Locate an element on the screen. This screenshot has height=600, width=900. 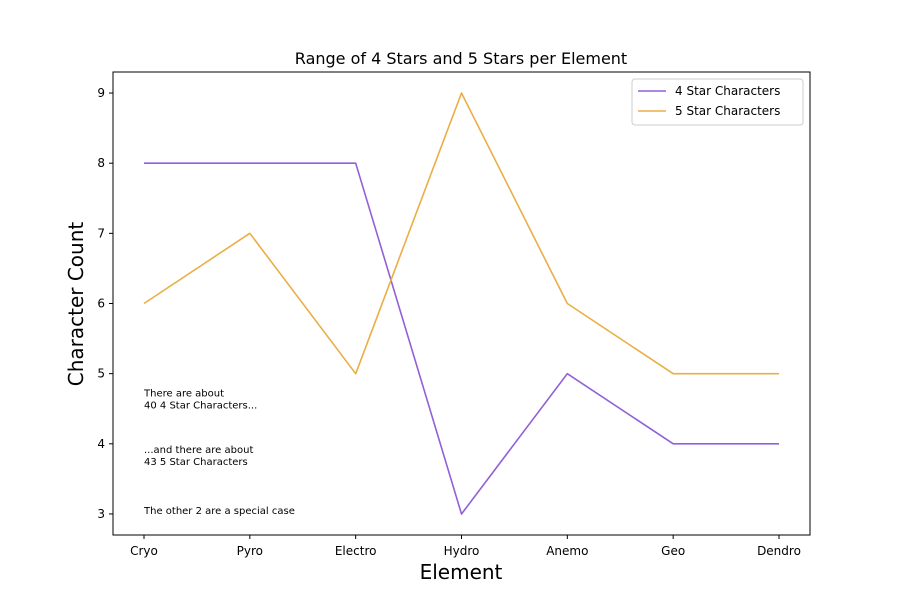
legend-box is located at coordinates (717, 102).